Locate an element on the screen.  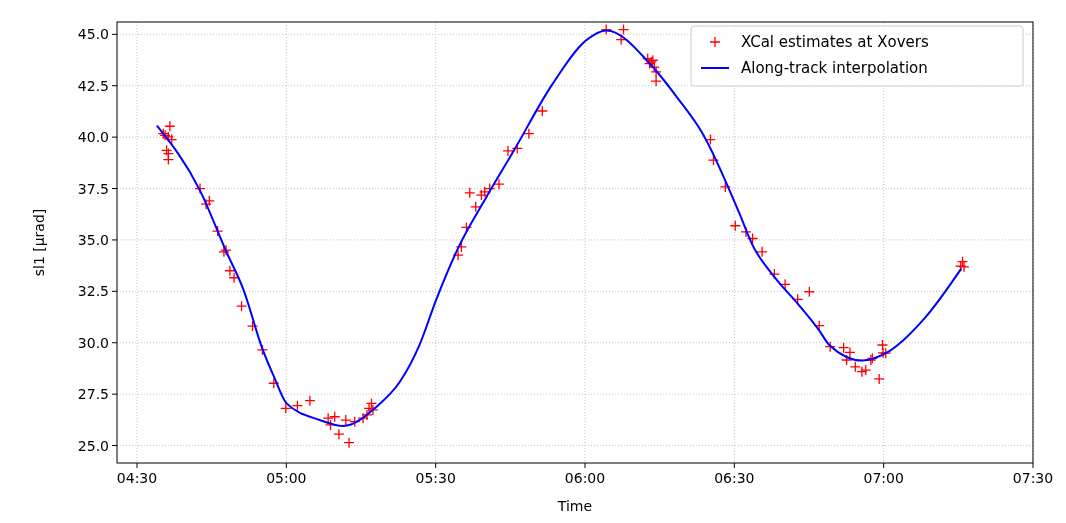
y-tick-label: 45.0 is located at coordinates (93, 34).